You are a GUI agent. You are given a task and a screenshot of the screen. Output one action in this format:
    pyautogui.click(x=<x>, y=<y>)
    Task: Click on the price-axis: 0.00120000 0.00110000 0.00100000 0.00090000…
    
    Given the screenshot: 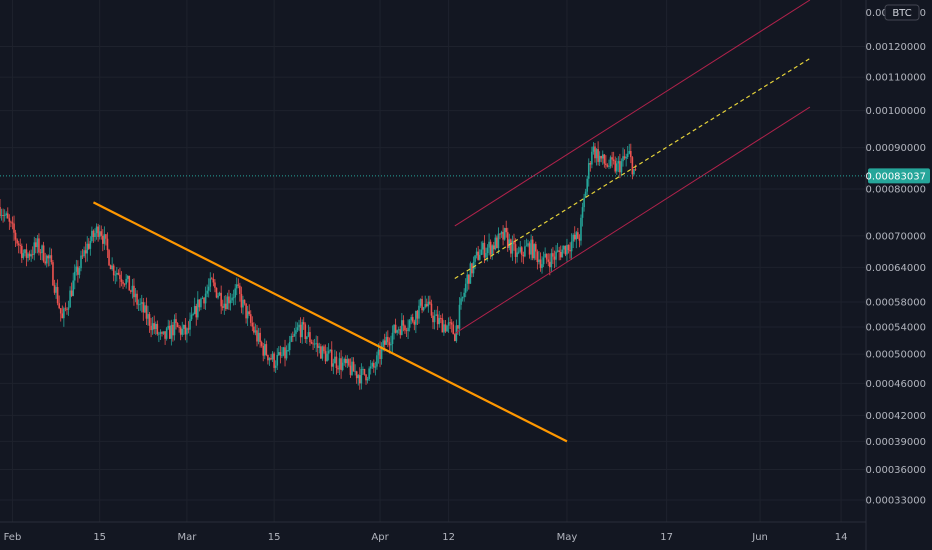 What is the action you would take?
    pyautogui.click(x=896, y=274)
    